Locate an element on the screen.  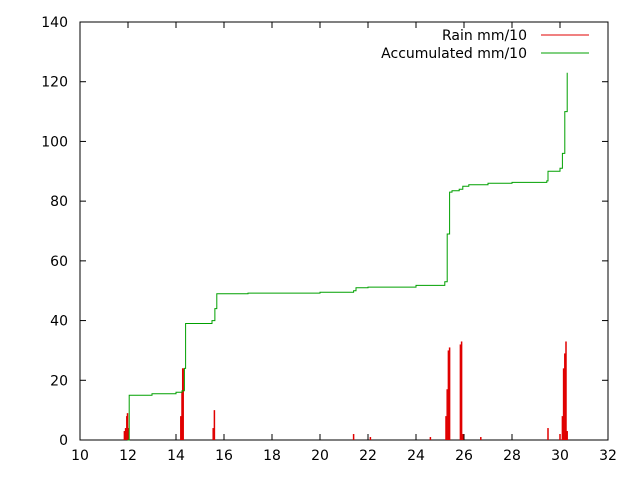
y-tick-label: 20 is located at coordinates (59, 381).